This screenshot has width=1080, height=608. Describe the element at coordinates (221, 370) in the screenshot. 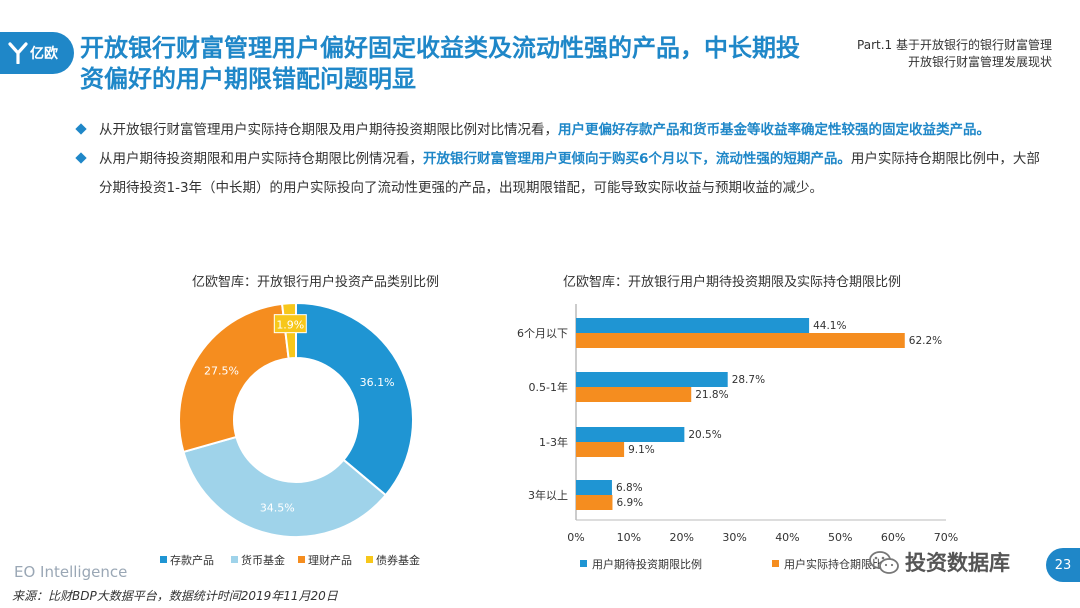

I see `donut-label-3: 27.5%` at that location.